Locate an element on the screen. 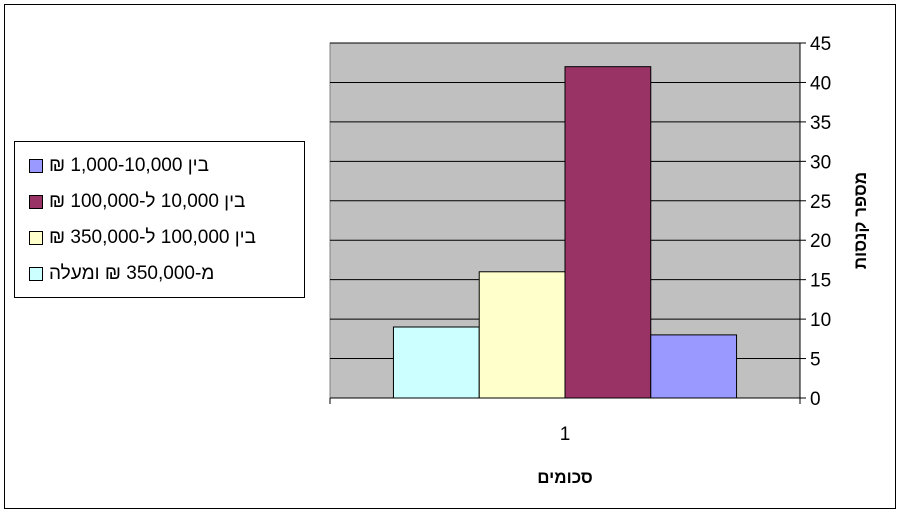 The height and width of the screenshot is (515, 902). y-tick-label: 20 is located at coordinates (820, 241).